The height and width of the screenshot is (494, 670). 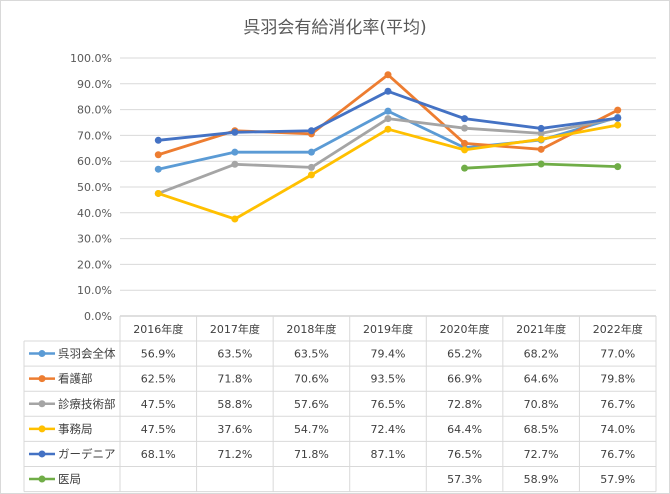 What do you see at coordinates (234, 404) in the screenshot?
I see `data-label: 58.8%` at bounding box center [234, 404].